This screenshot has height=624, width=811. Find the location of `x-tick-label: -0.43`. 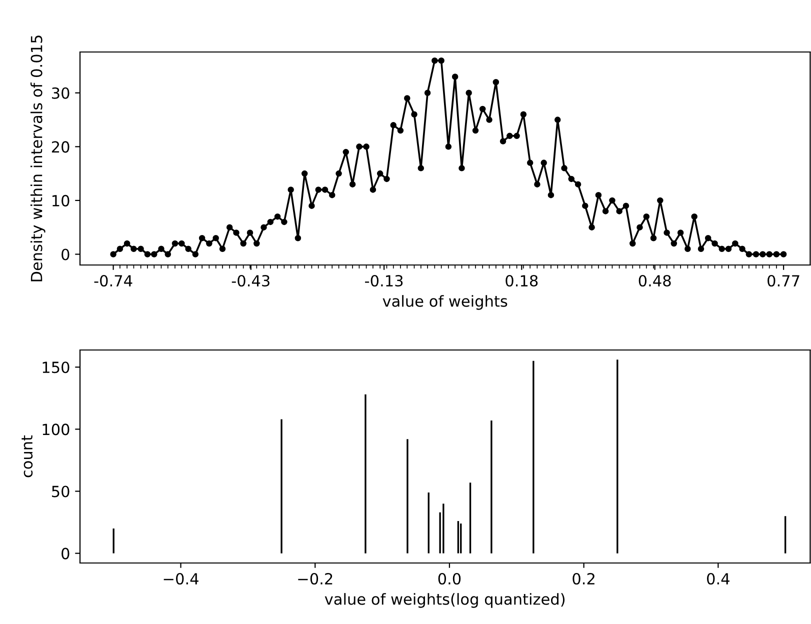

x-tick-label: -0.43 is located at coordinates (251, 280).